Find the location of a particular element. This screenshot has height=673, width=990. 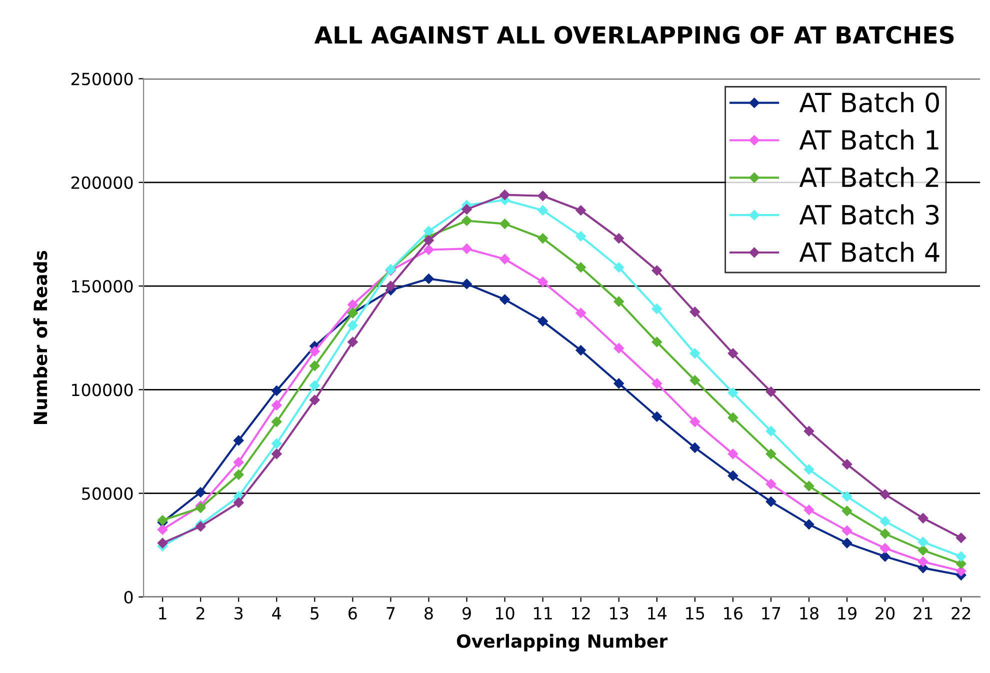

x-axis-title: Overlapping Number is located at coordinates (562, 643).